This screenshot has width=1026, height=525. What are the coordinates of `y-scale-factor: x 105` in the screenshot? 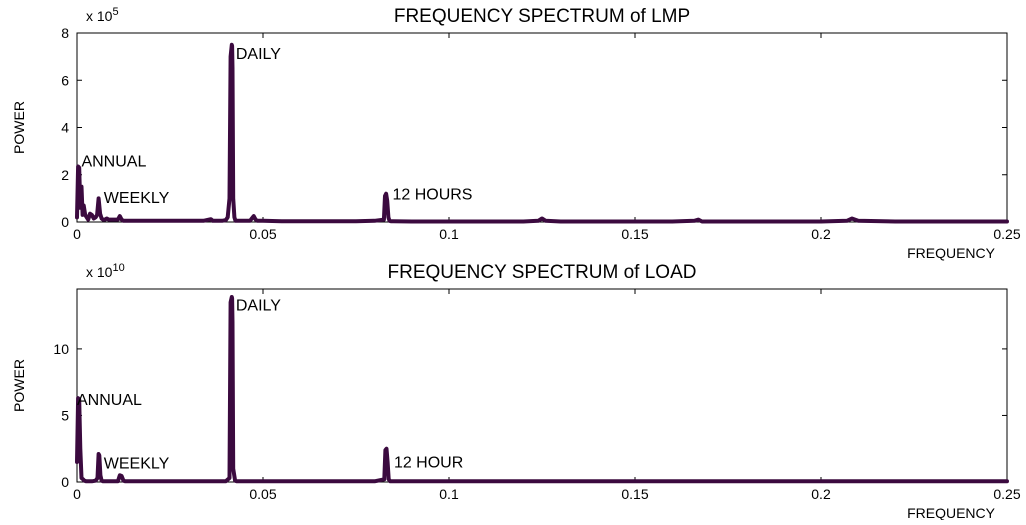 It's located at (102, 15).